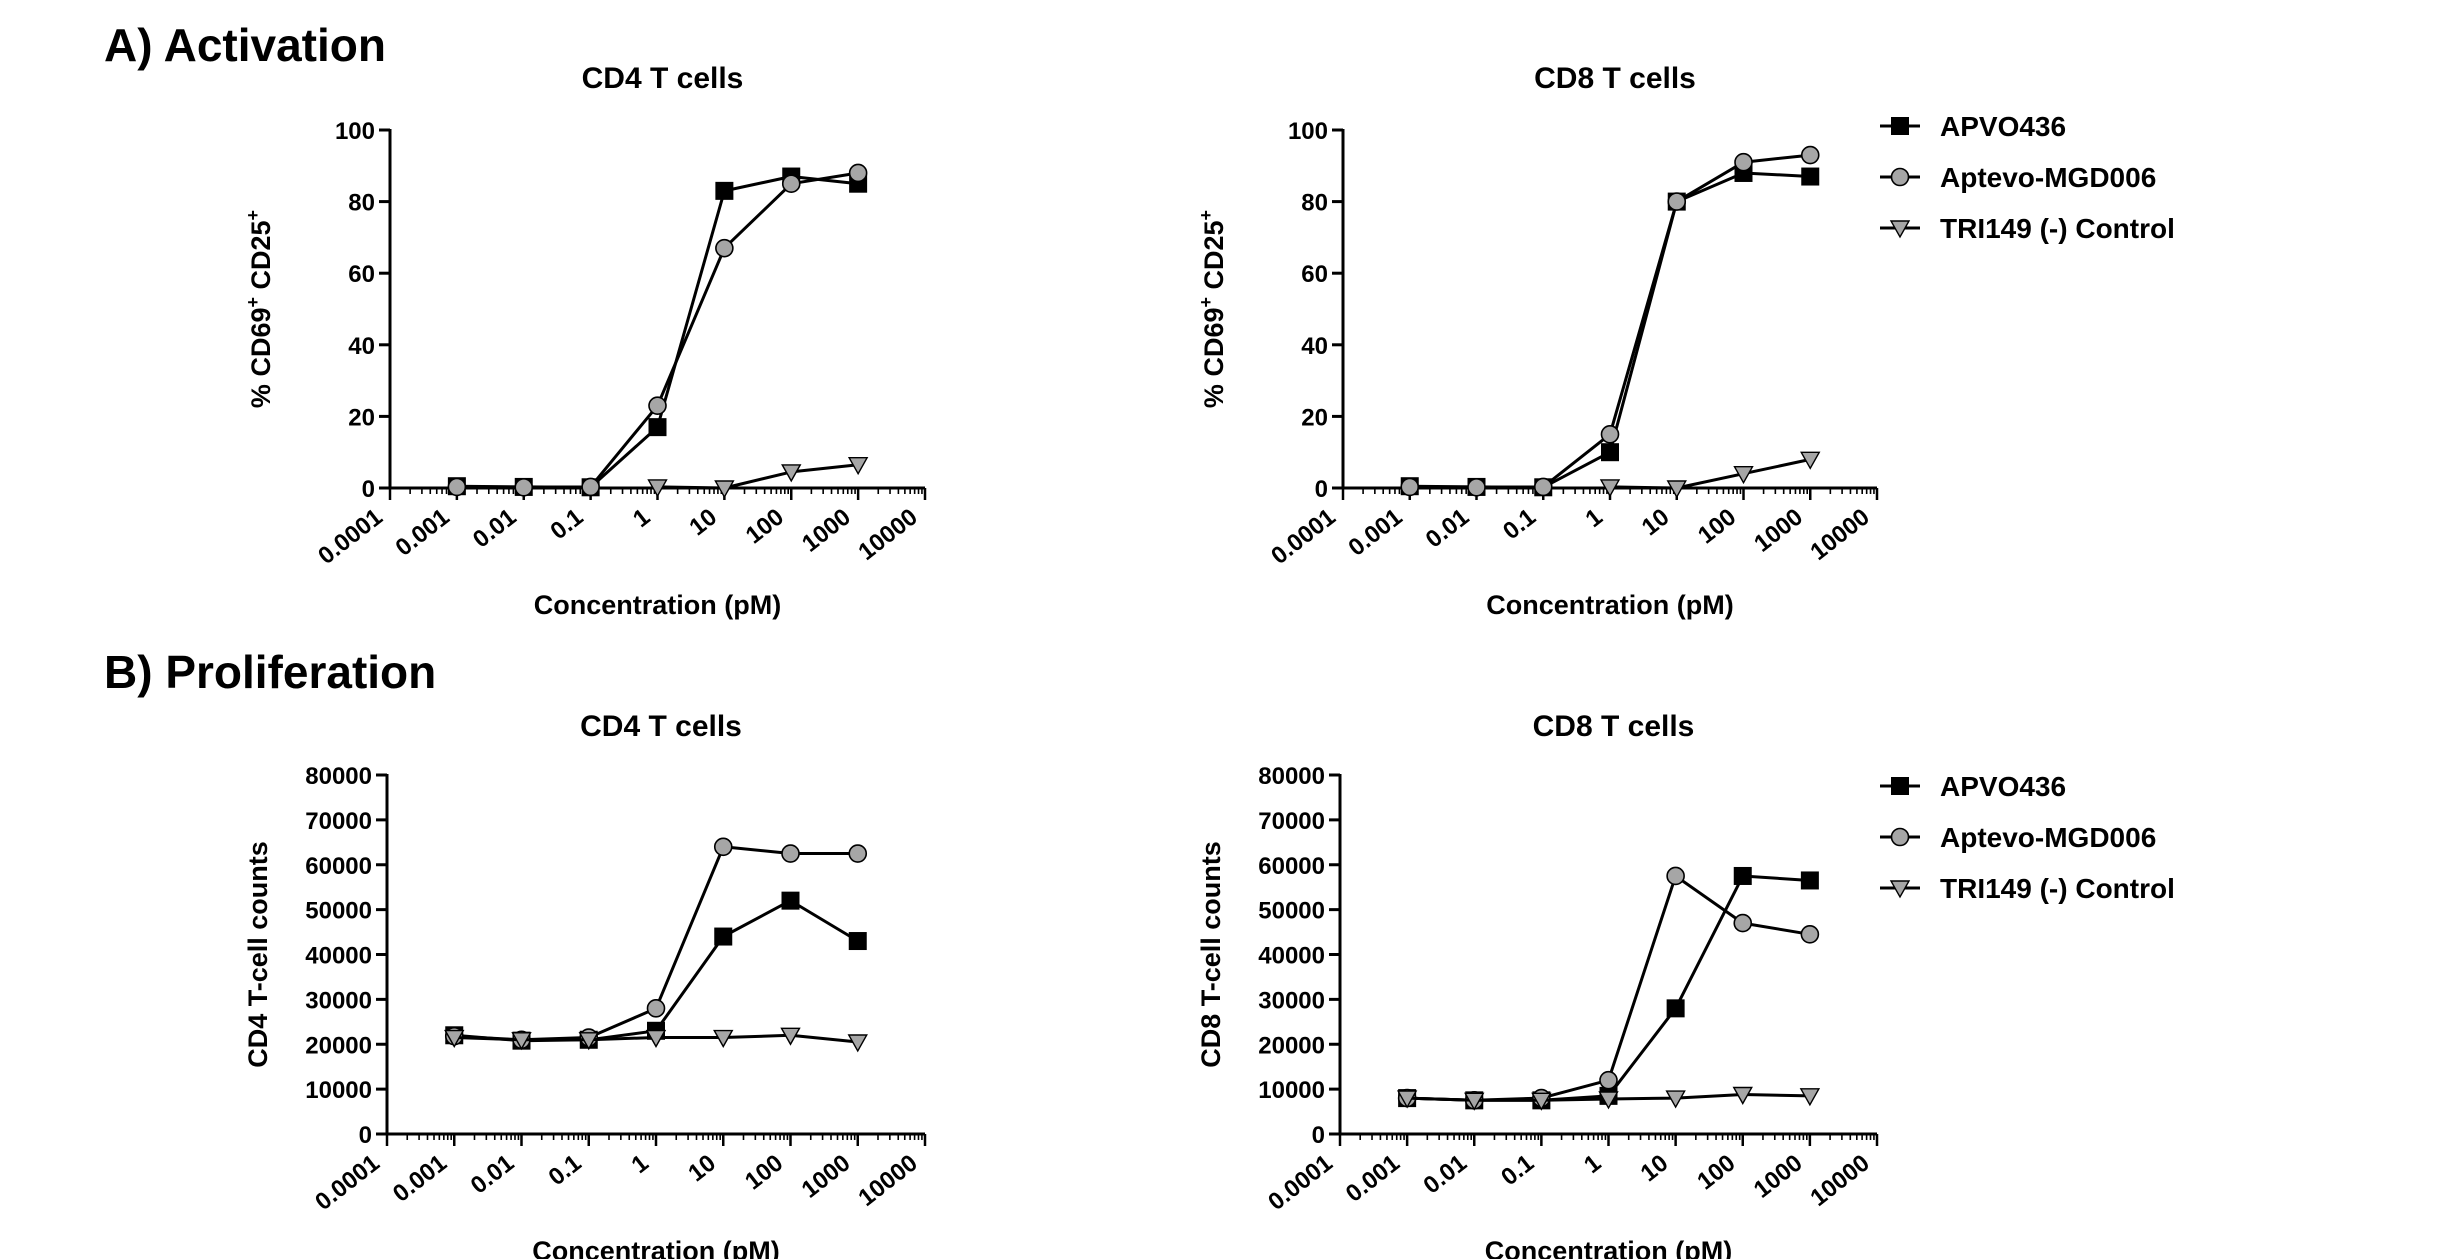 The image size is (2440, 1259). Describe the element at coordinates (2003, 786) in the screenshot. I see `legend-label: APVO436` at that location.